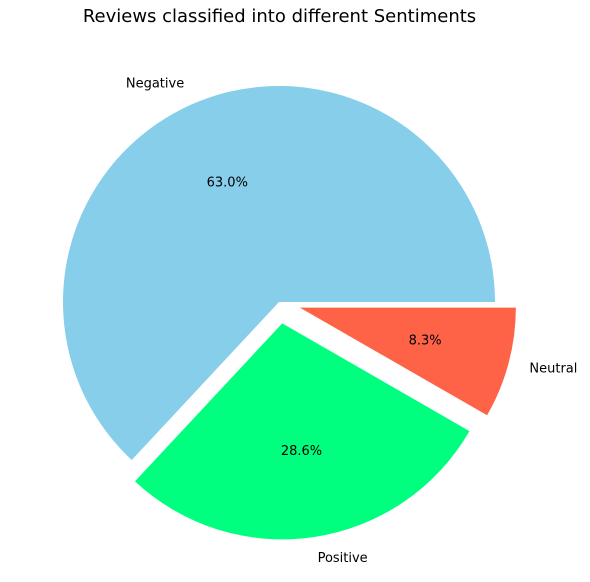  I want to click on category-label-positive: Positive, so click(343, 558).